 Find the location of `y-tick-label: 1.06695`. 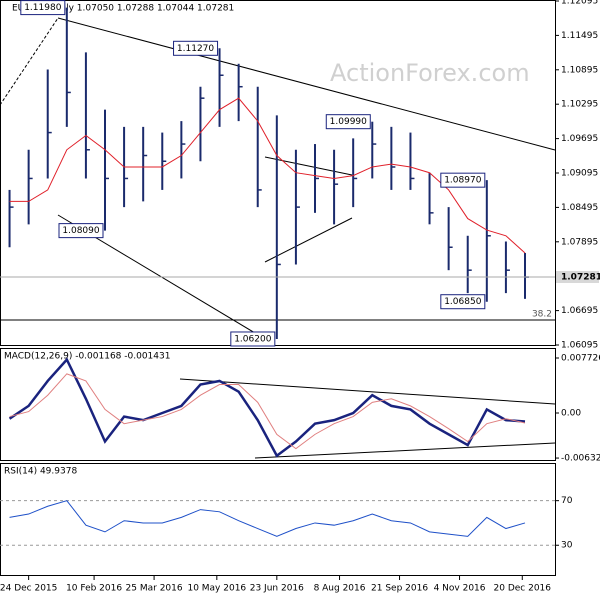

y-tick-label: 1.06695 is located at coordinates (579, 311).